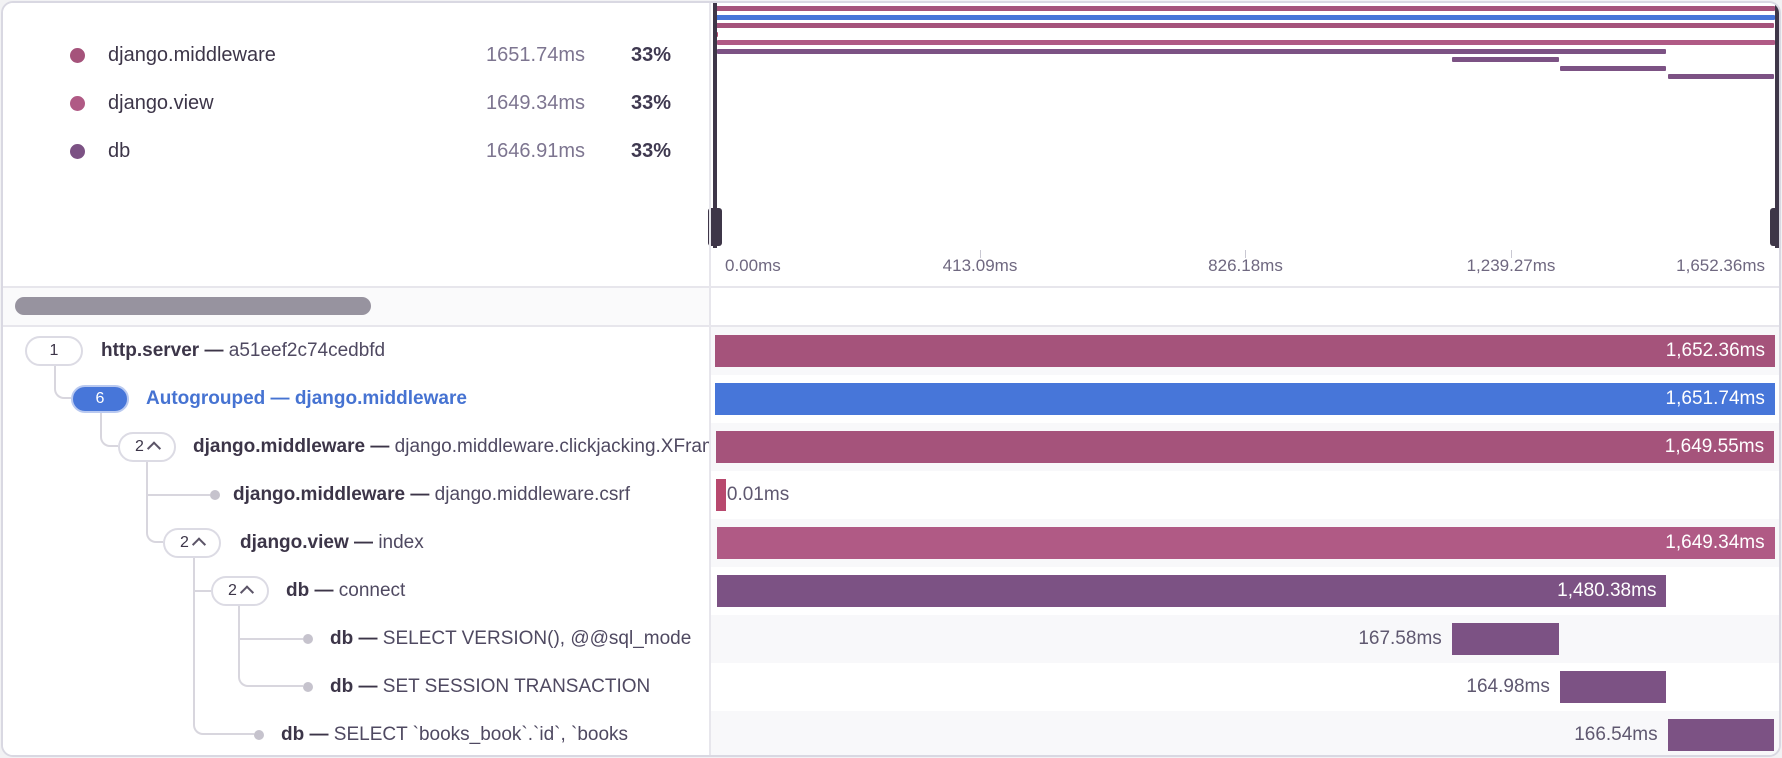 The width and height of the screenshot is (1782, 758). Describe the element at coordinates (980, 265) in the screenshot. I see `axis-label: 413.09ms` at that location.